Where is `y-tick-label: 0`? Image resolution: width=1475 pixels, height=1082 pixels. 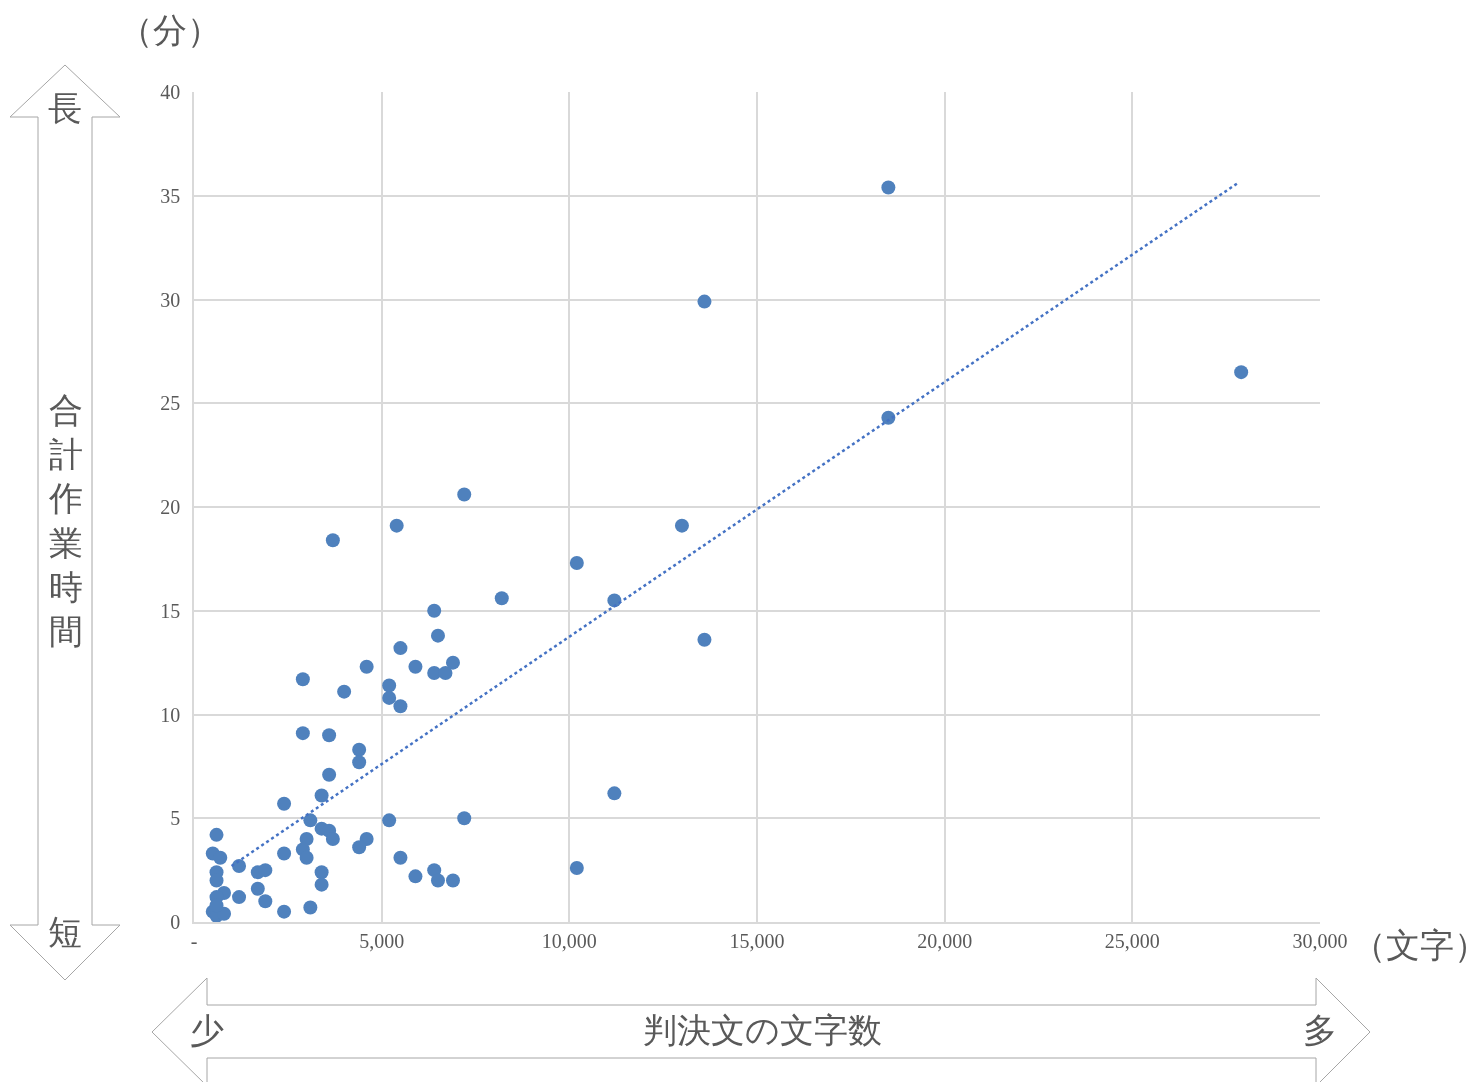
y-tick-label: 0 is located at coordinates (175, 922).